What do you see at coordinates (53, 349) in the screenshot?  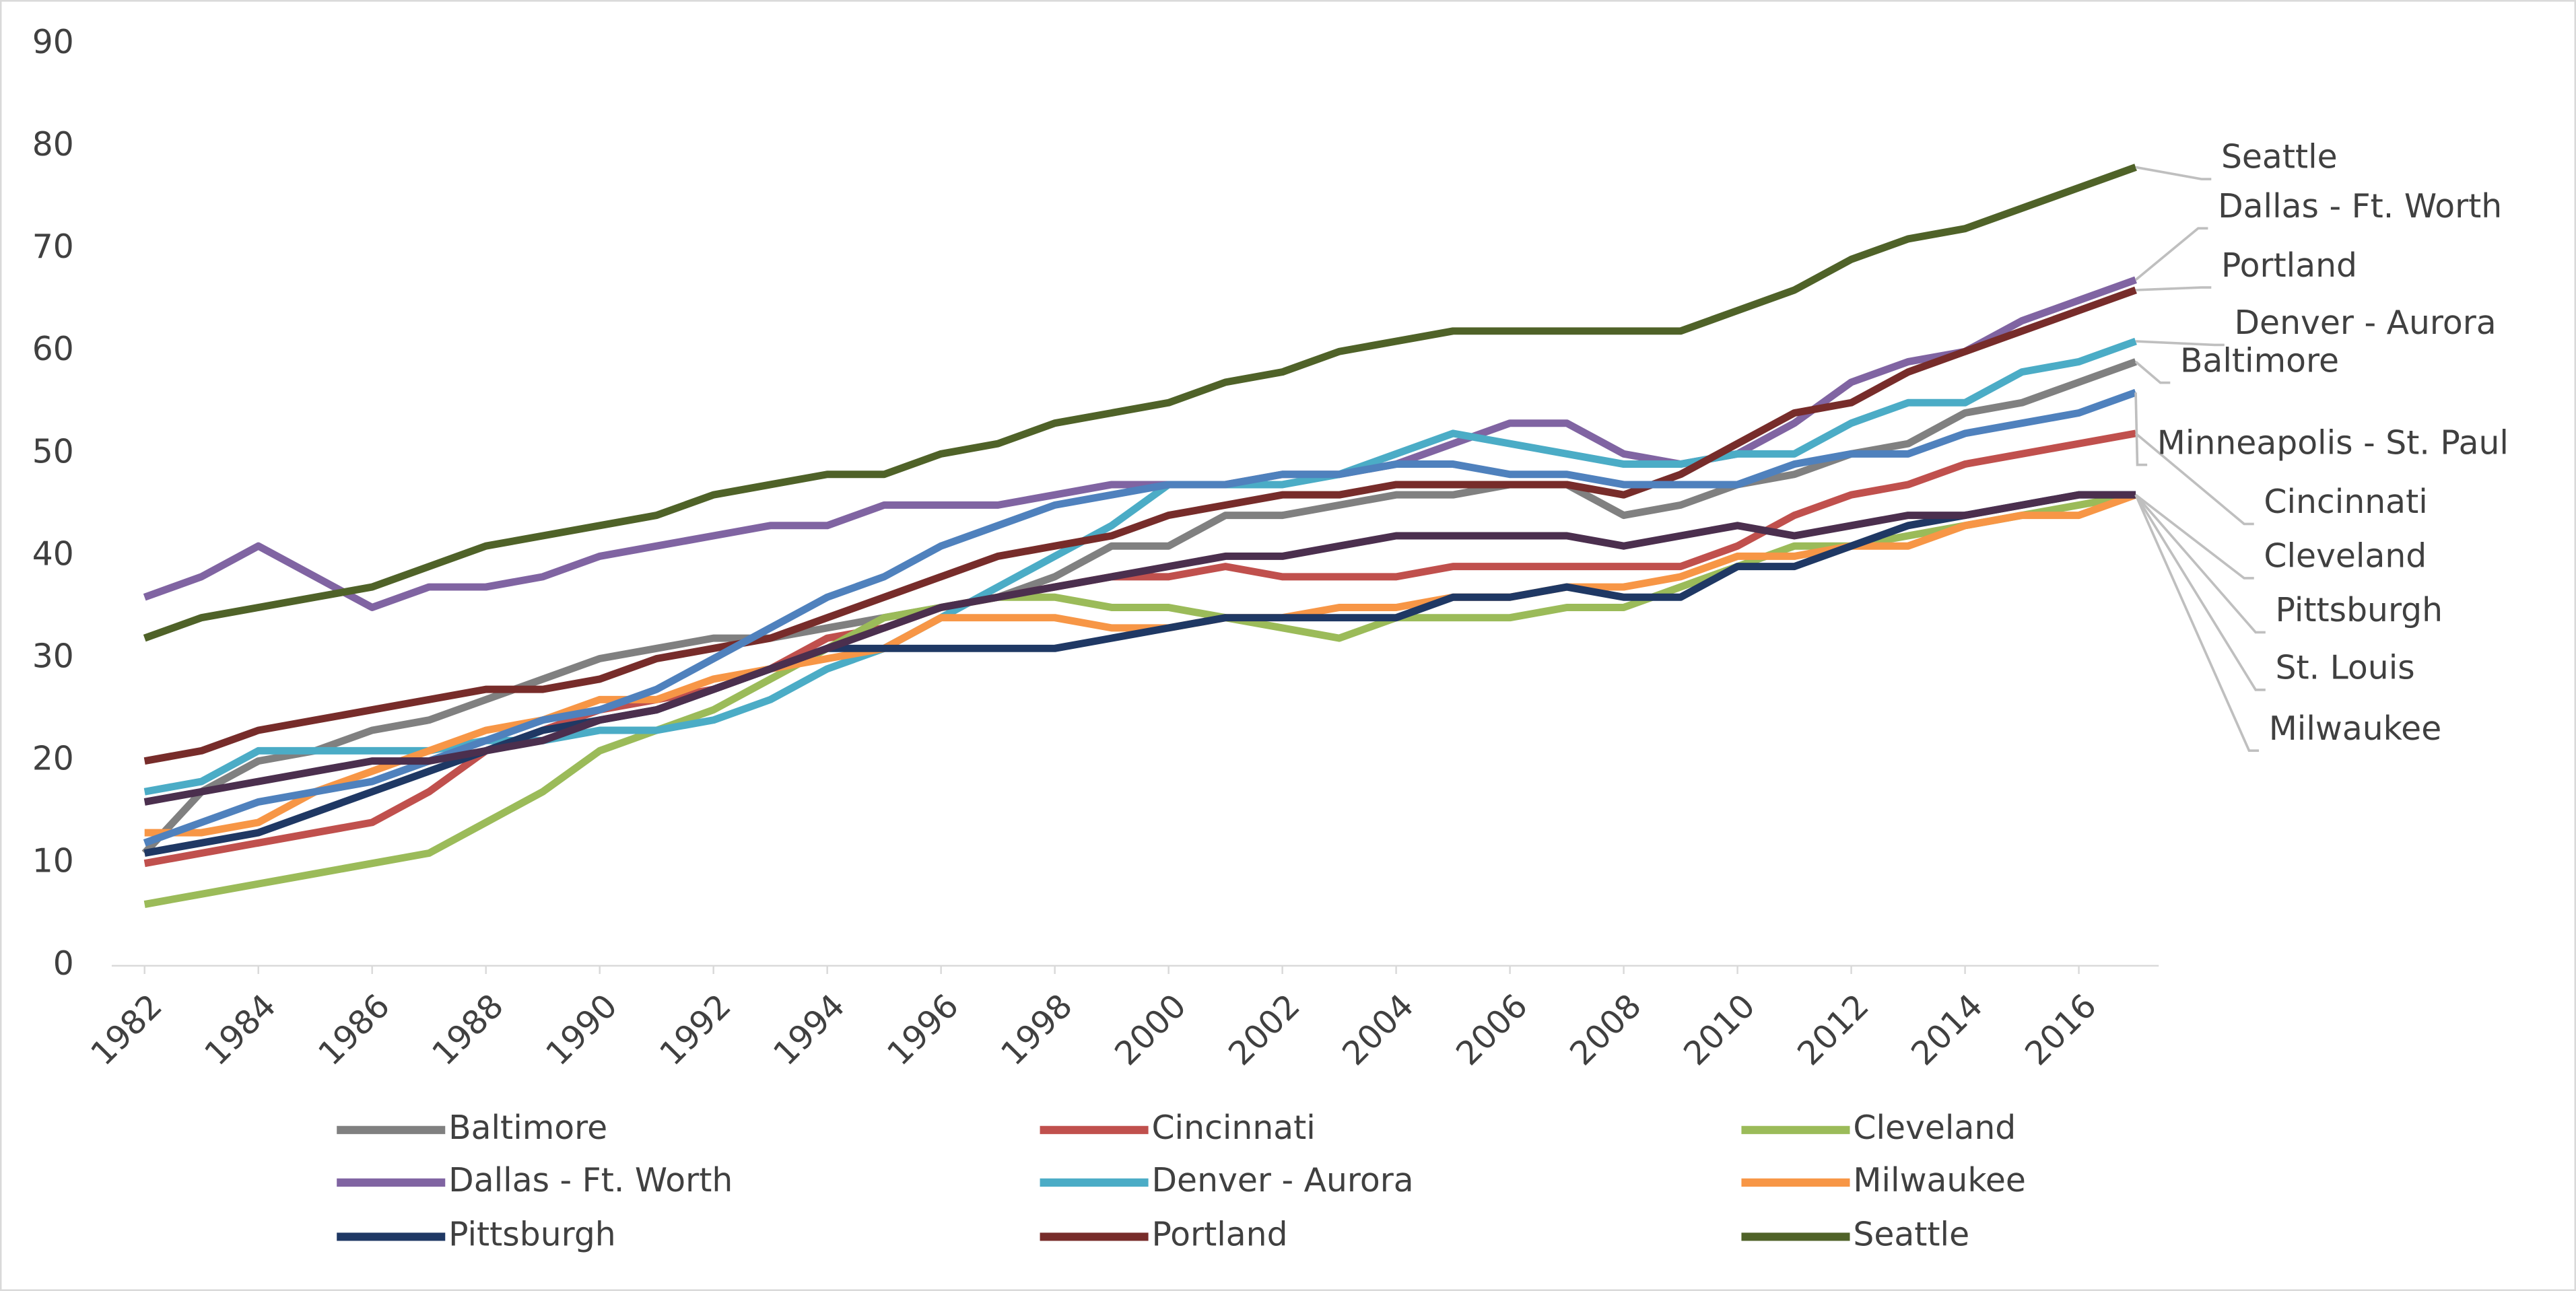 I see `y-tick-label: 60` at bounding box center [53, 349].